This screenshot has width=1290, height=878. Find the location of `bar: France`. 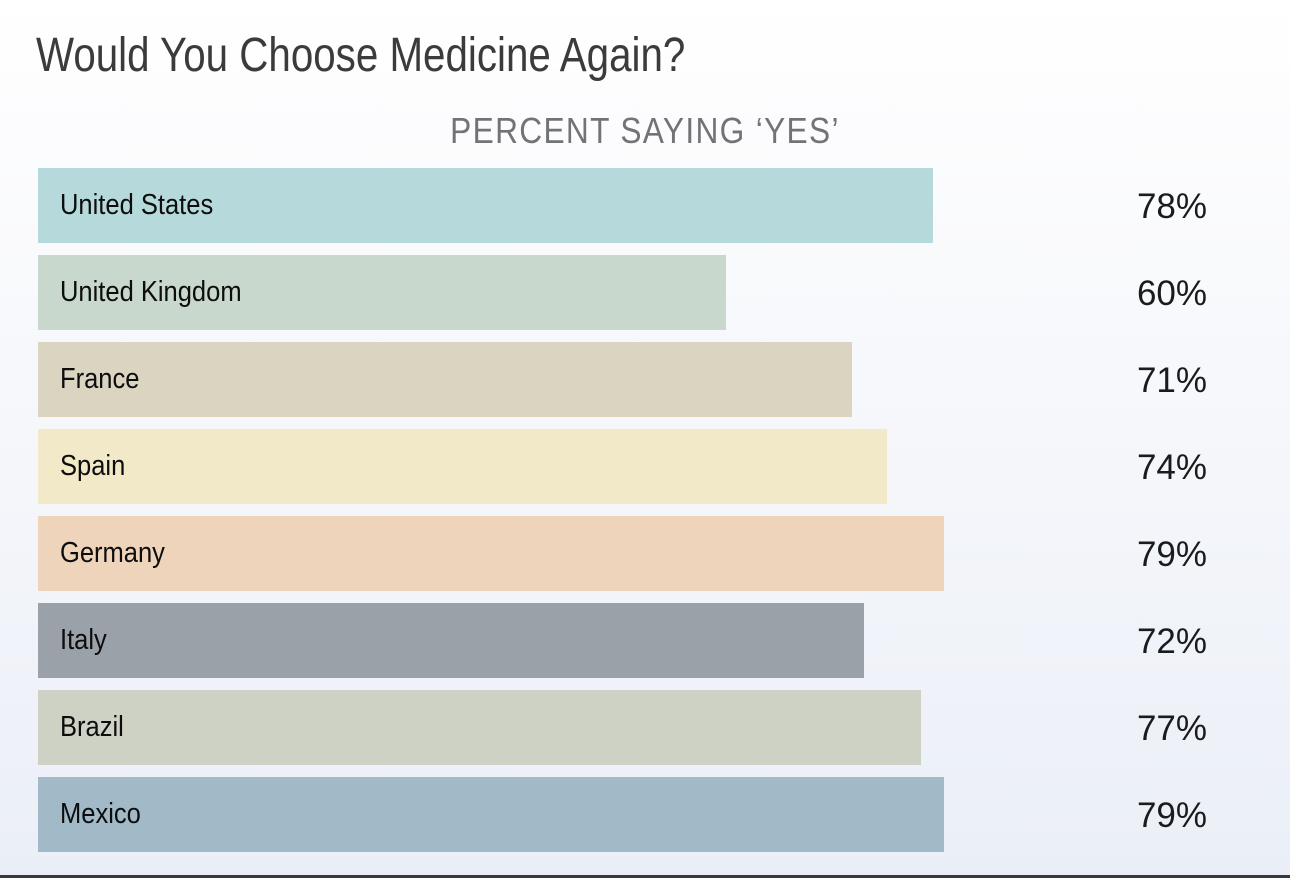

bar: France is located at coordinates (445, 379).